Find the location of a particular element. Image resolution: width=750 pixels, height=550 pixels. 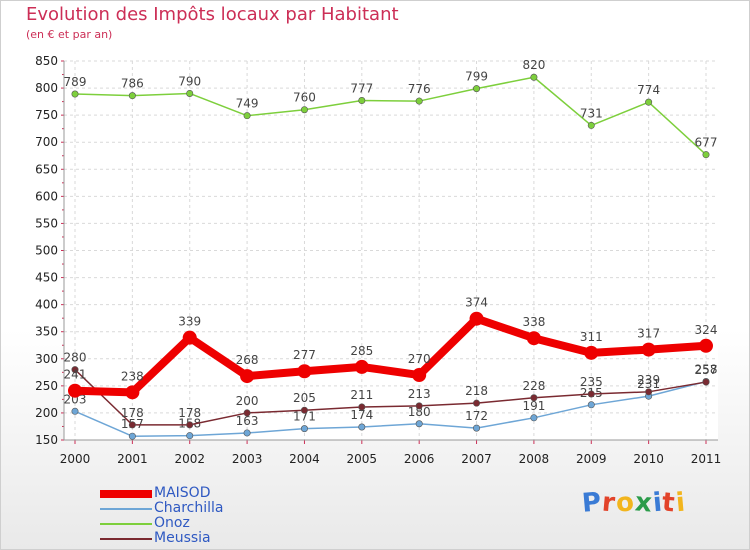

series-line-maisod is located at coordinates (390, 355).